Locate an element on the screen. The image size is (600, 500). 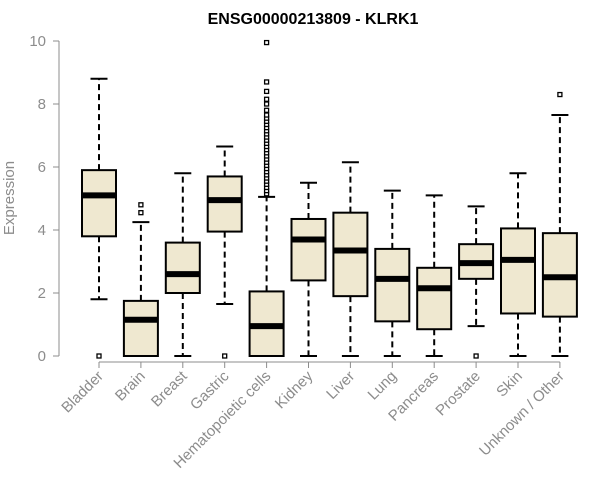
x-tick-label-skin: Skin is located at coordinates (509, 384).